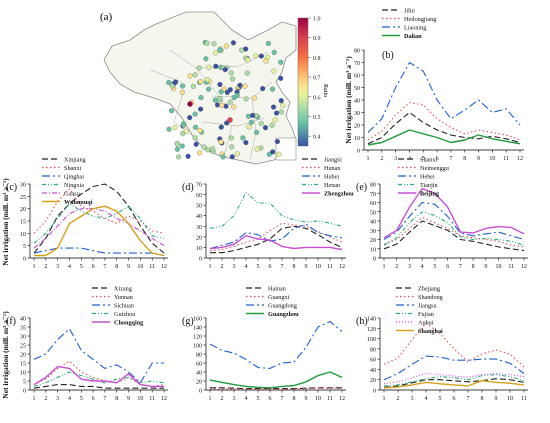 Image resolution: width=550 pixels, height=423 pixels. Describe the element at coordinates (317, 138) in the screenshot. I see `colorbar-tick-label: 0.4` at that location.